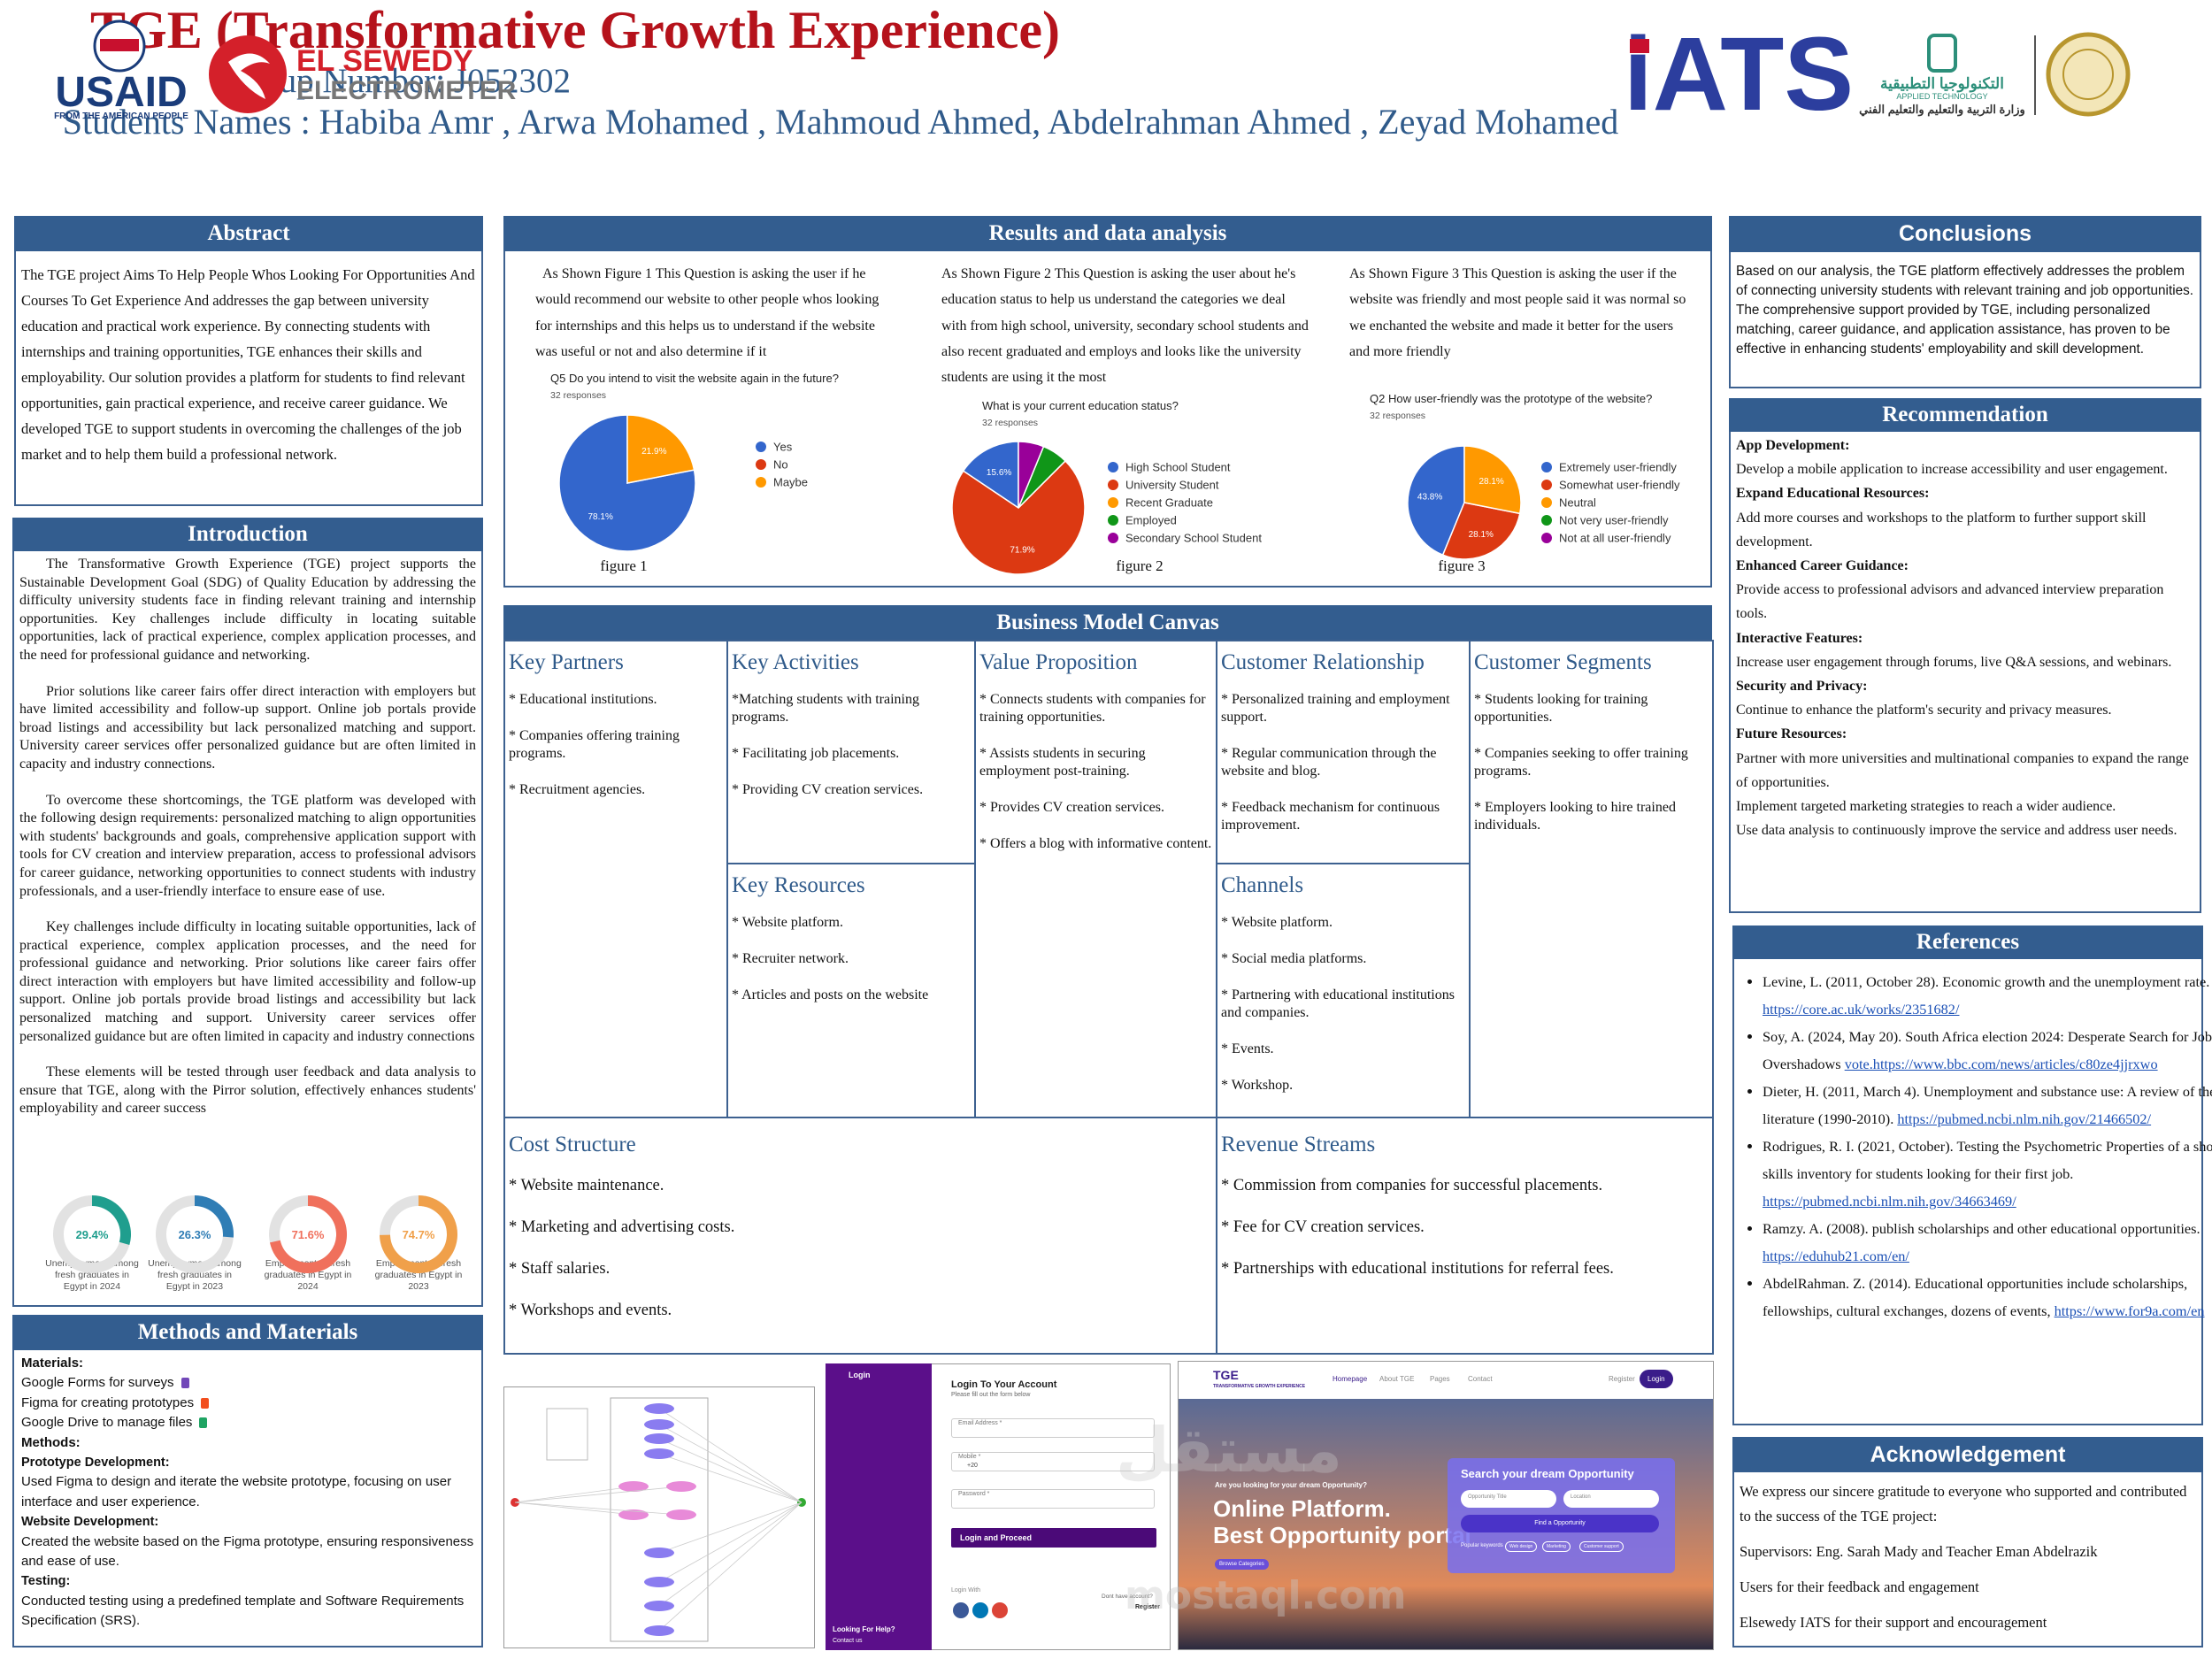 This screenshot has width=2212, height=1659. I want to click on nav-link: Homepage, so click(1351, 1379).